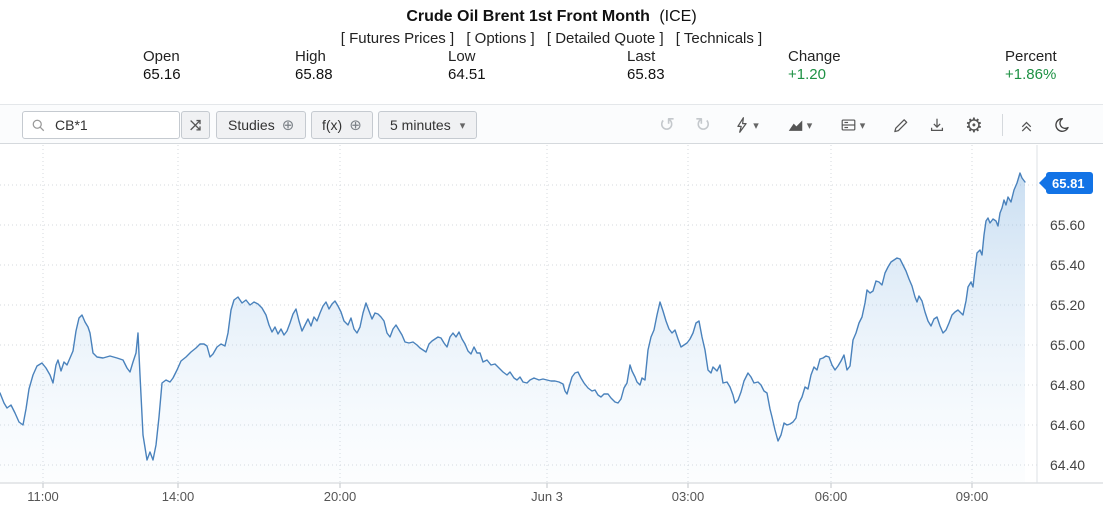 This screenshot has height=513, width=1103. Describe the element at coordinates (719, 38) in the screenshot. I see `link-technicals: [ Technicals ]` at that location.